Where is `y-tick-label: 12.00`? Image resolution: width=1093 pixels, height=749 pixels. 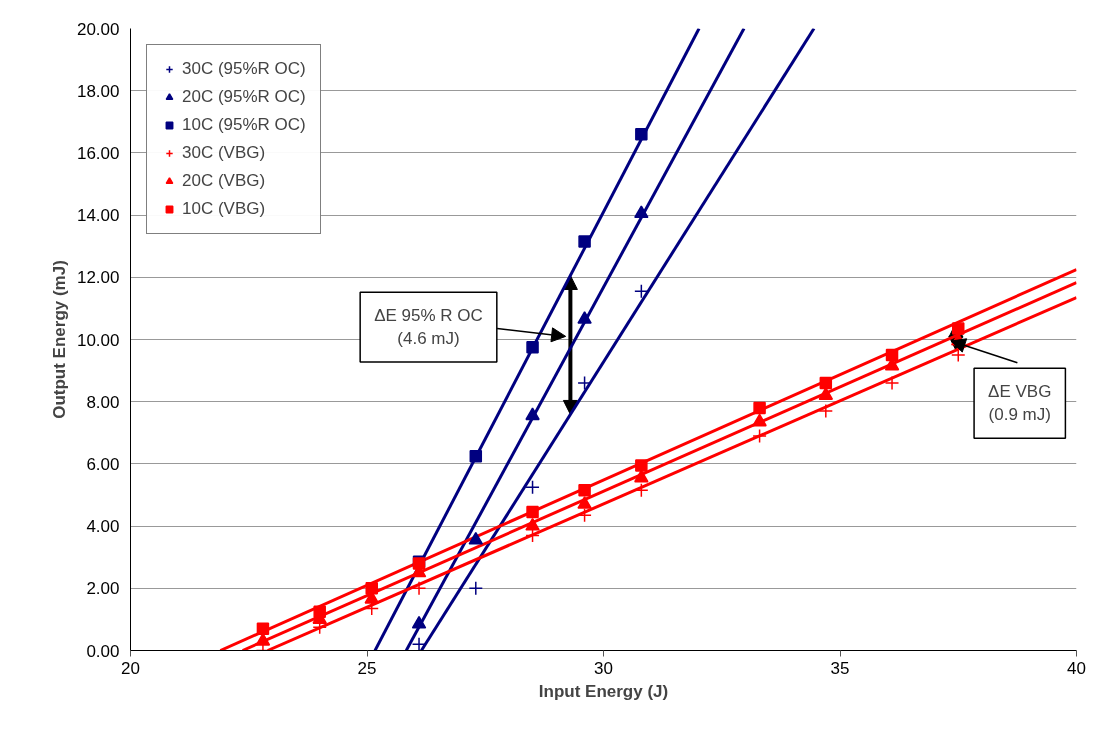 y-tick-label: 12.00 is located at coordinates (98, 278).